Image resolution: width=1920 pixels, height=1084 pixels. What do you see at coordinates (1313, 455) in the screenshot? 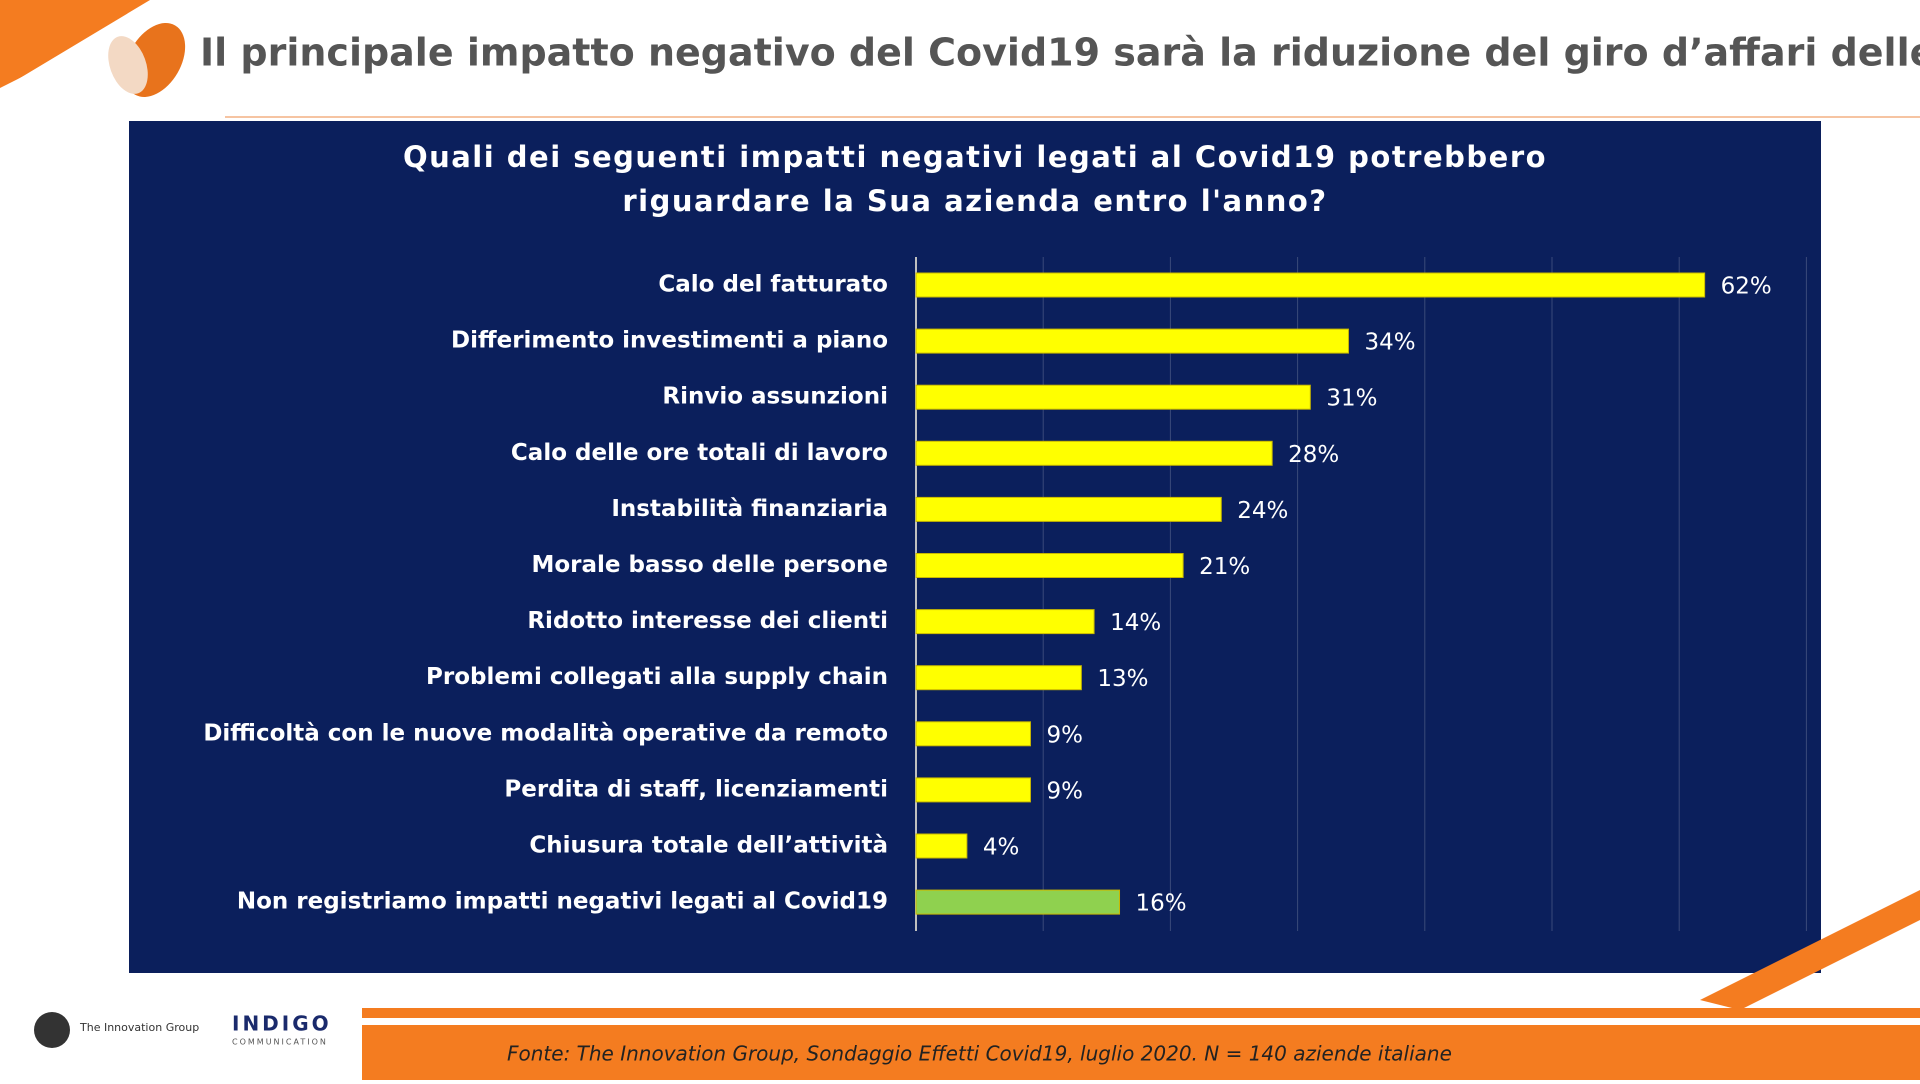
I see `value-label: 28%` at bounding box center [1313, 455].